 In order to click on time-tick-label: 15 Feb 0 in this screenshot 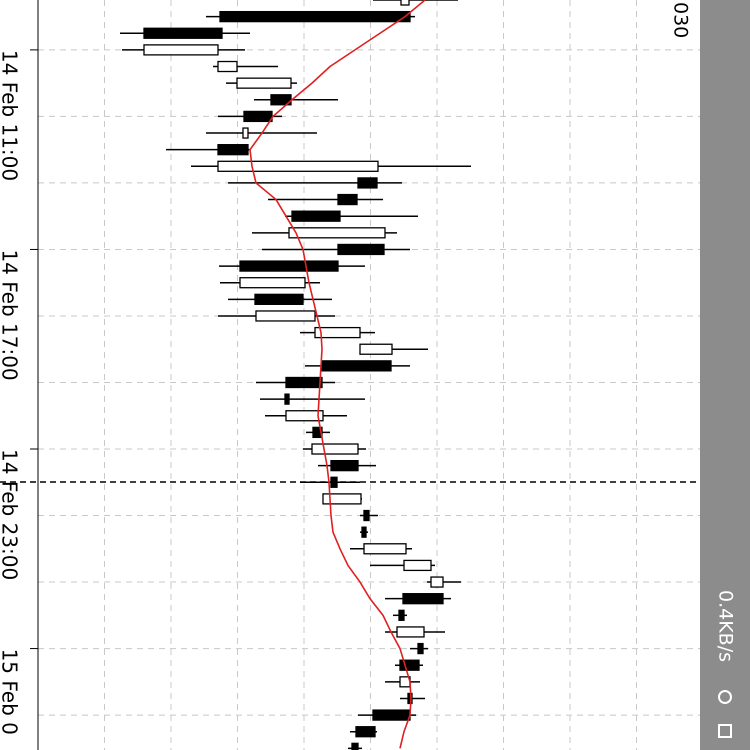, I will do `click(11, 692)`.